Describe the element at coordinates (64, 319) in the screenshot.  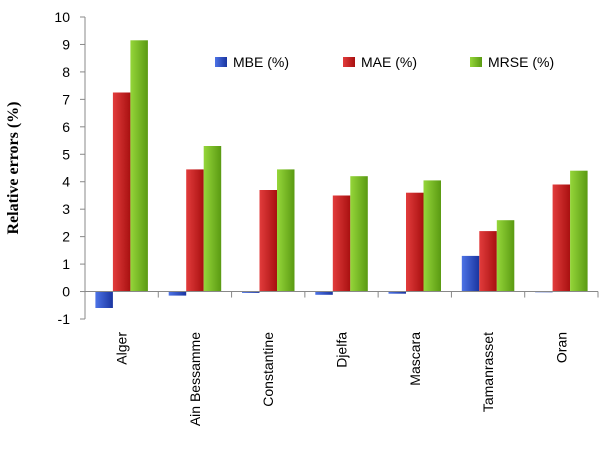
I see `y-tick-label: -1` at that location.